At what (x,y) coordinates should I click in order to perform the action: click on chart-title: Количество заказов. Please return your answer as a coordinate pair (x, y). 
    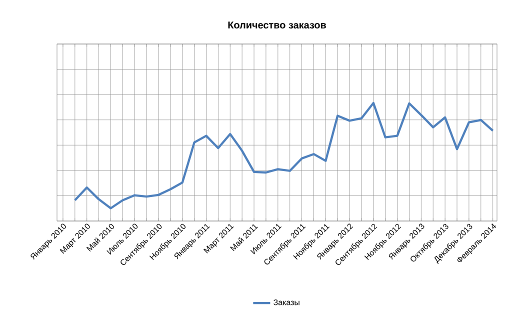
    Looking at the image, I should click on (277, 25).